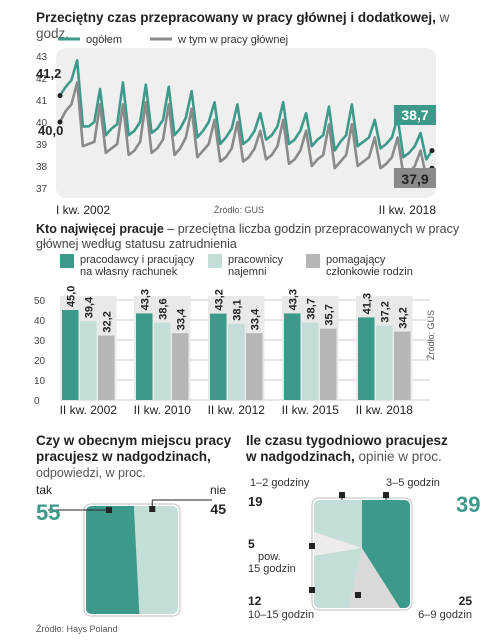 This screenshot has width=480, height=640. Describe the element at coordinates (239, 210) in the screenshot. I see `chart1-source: Źródło: GUS` at that location.